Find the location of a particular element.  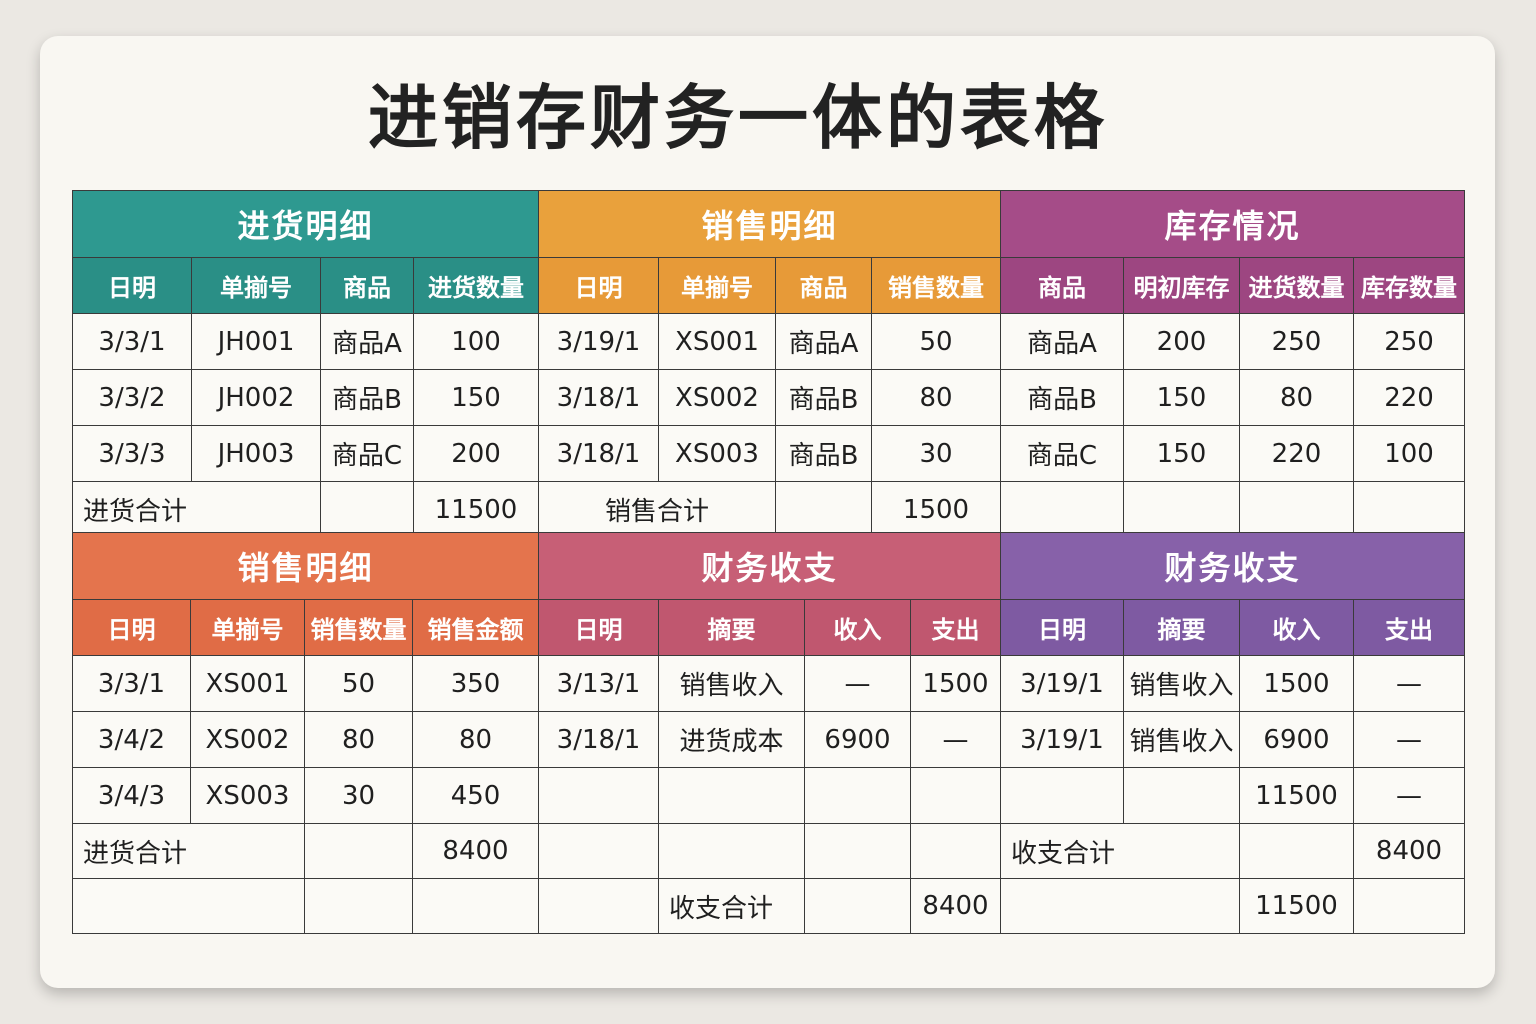

table-row is located at coordinates (770, 851).